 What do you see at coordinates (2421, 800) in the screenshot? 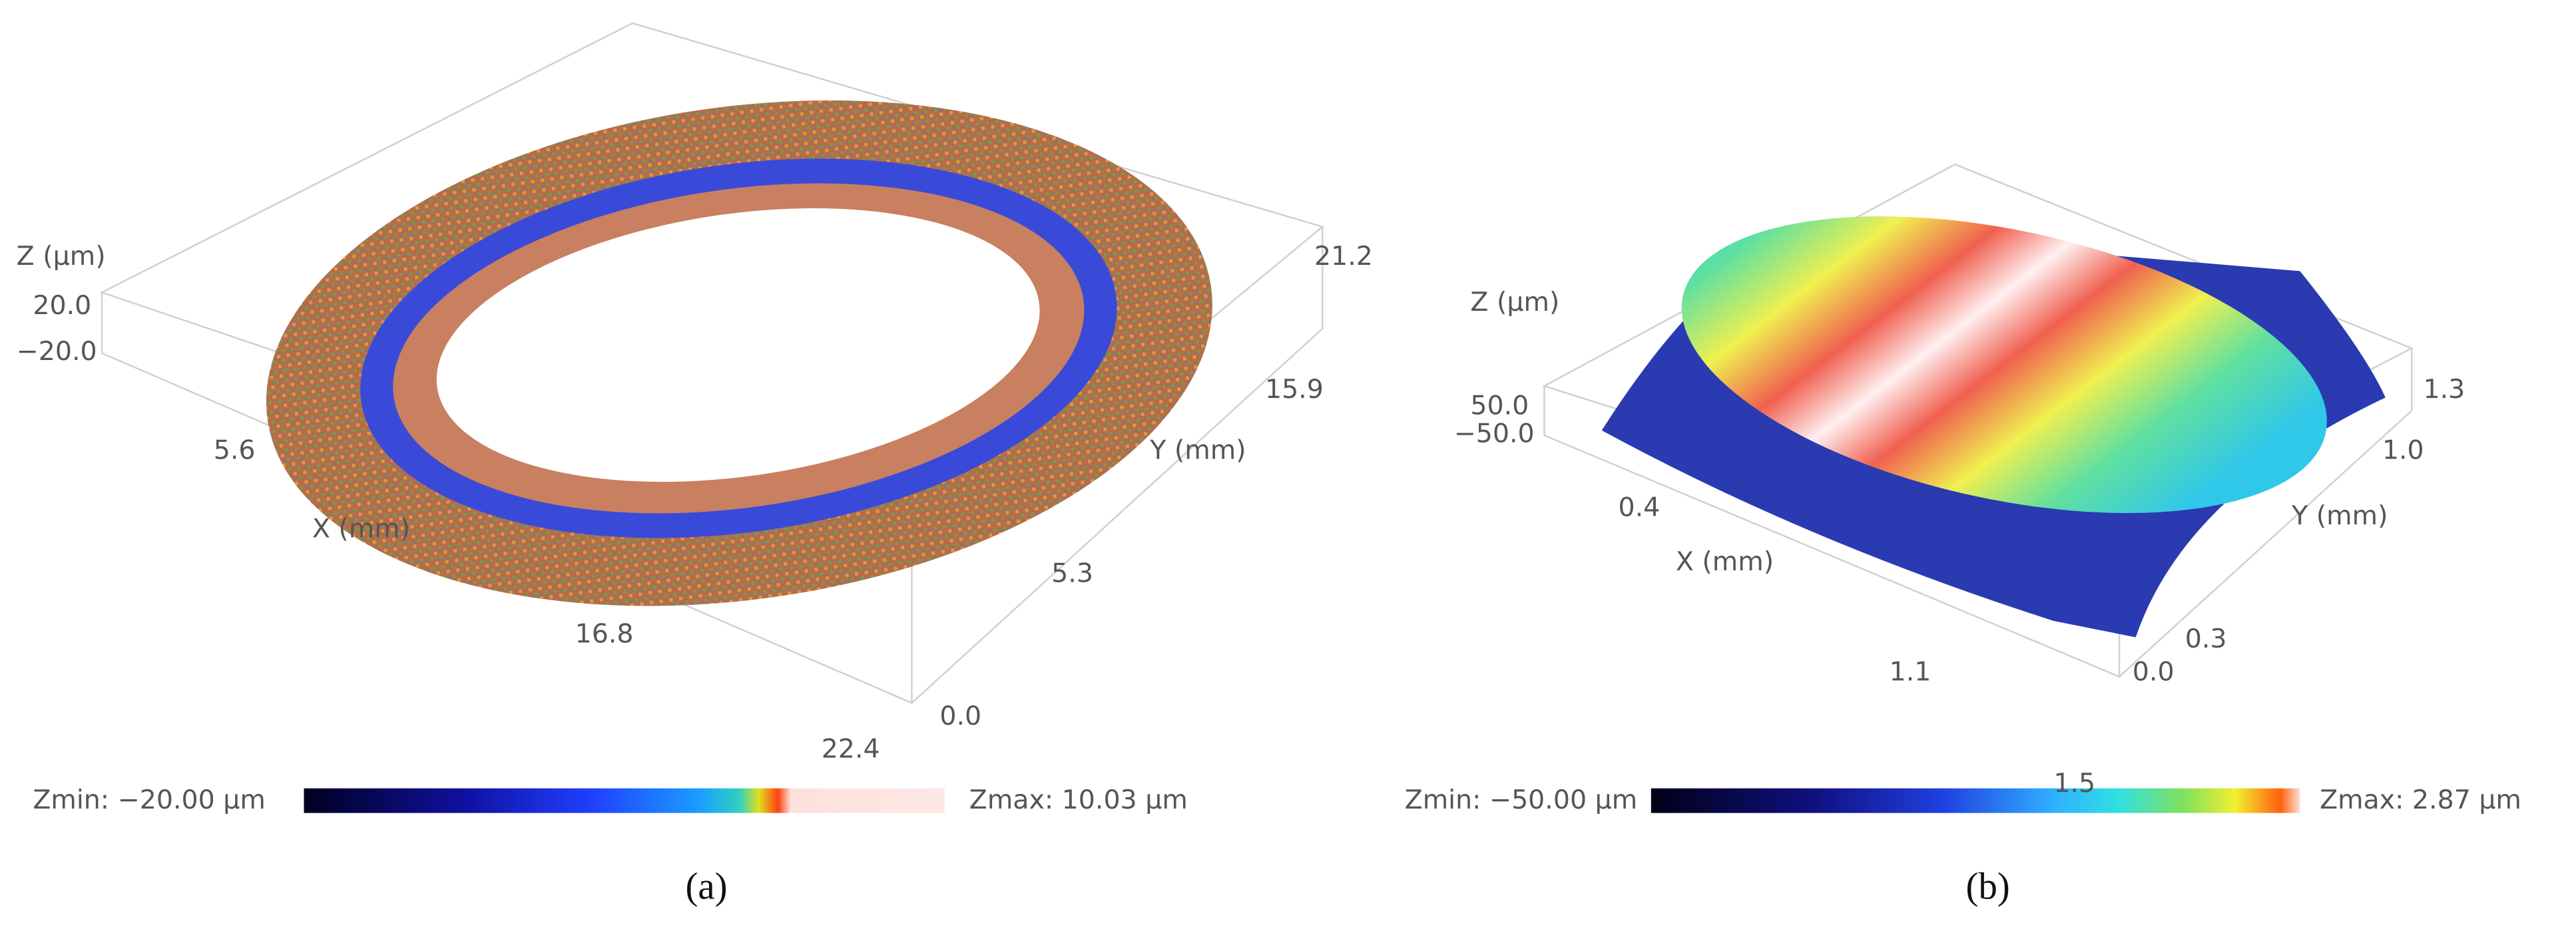
I see `colorbar-max: Zmax: 2.87 µm` at bounding box center [2421, 800].